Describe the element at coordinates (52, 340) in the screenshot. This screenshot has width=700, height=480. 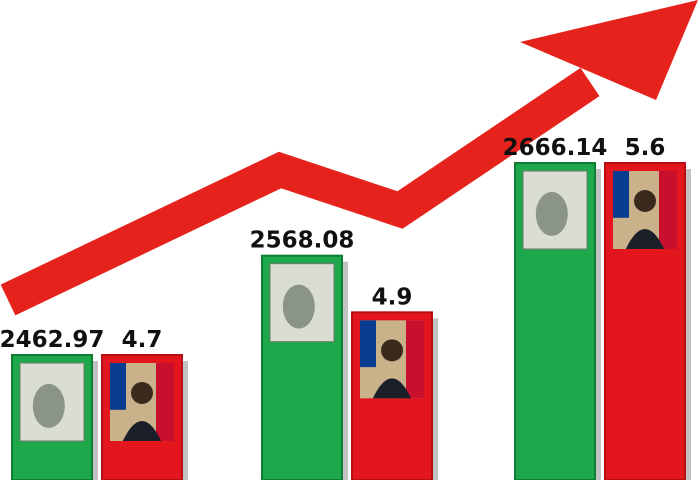
I see `value-label: 2462.97` at that location.